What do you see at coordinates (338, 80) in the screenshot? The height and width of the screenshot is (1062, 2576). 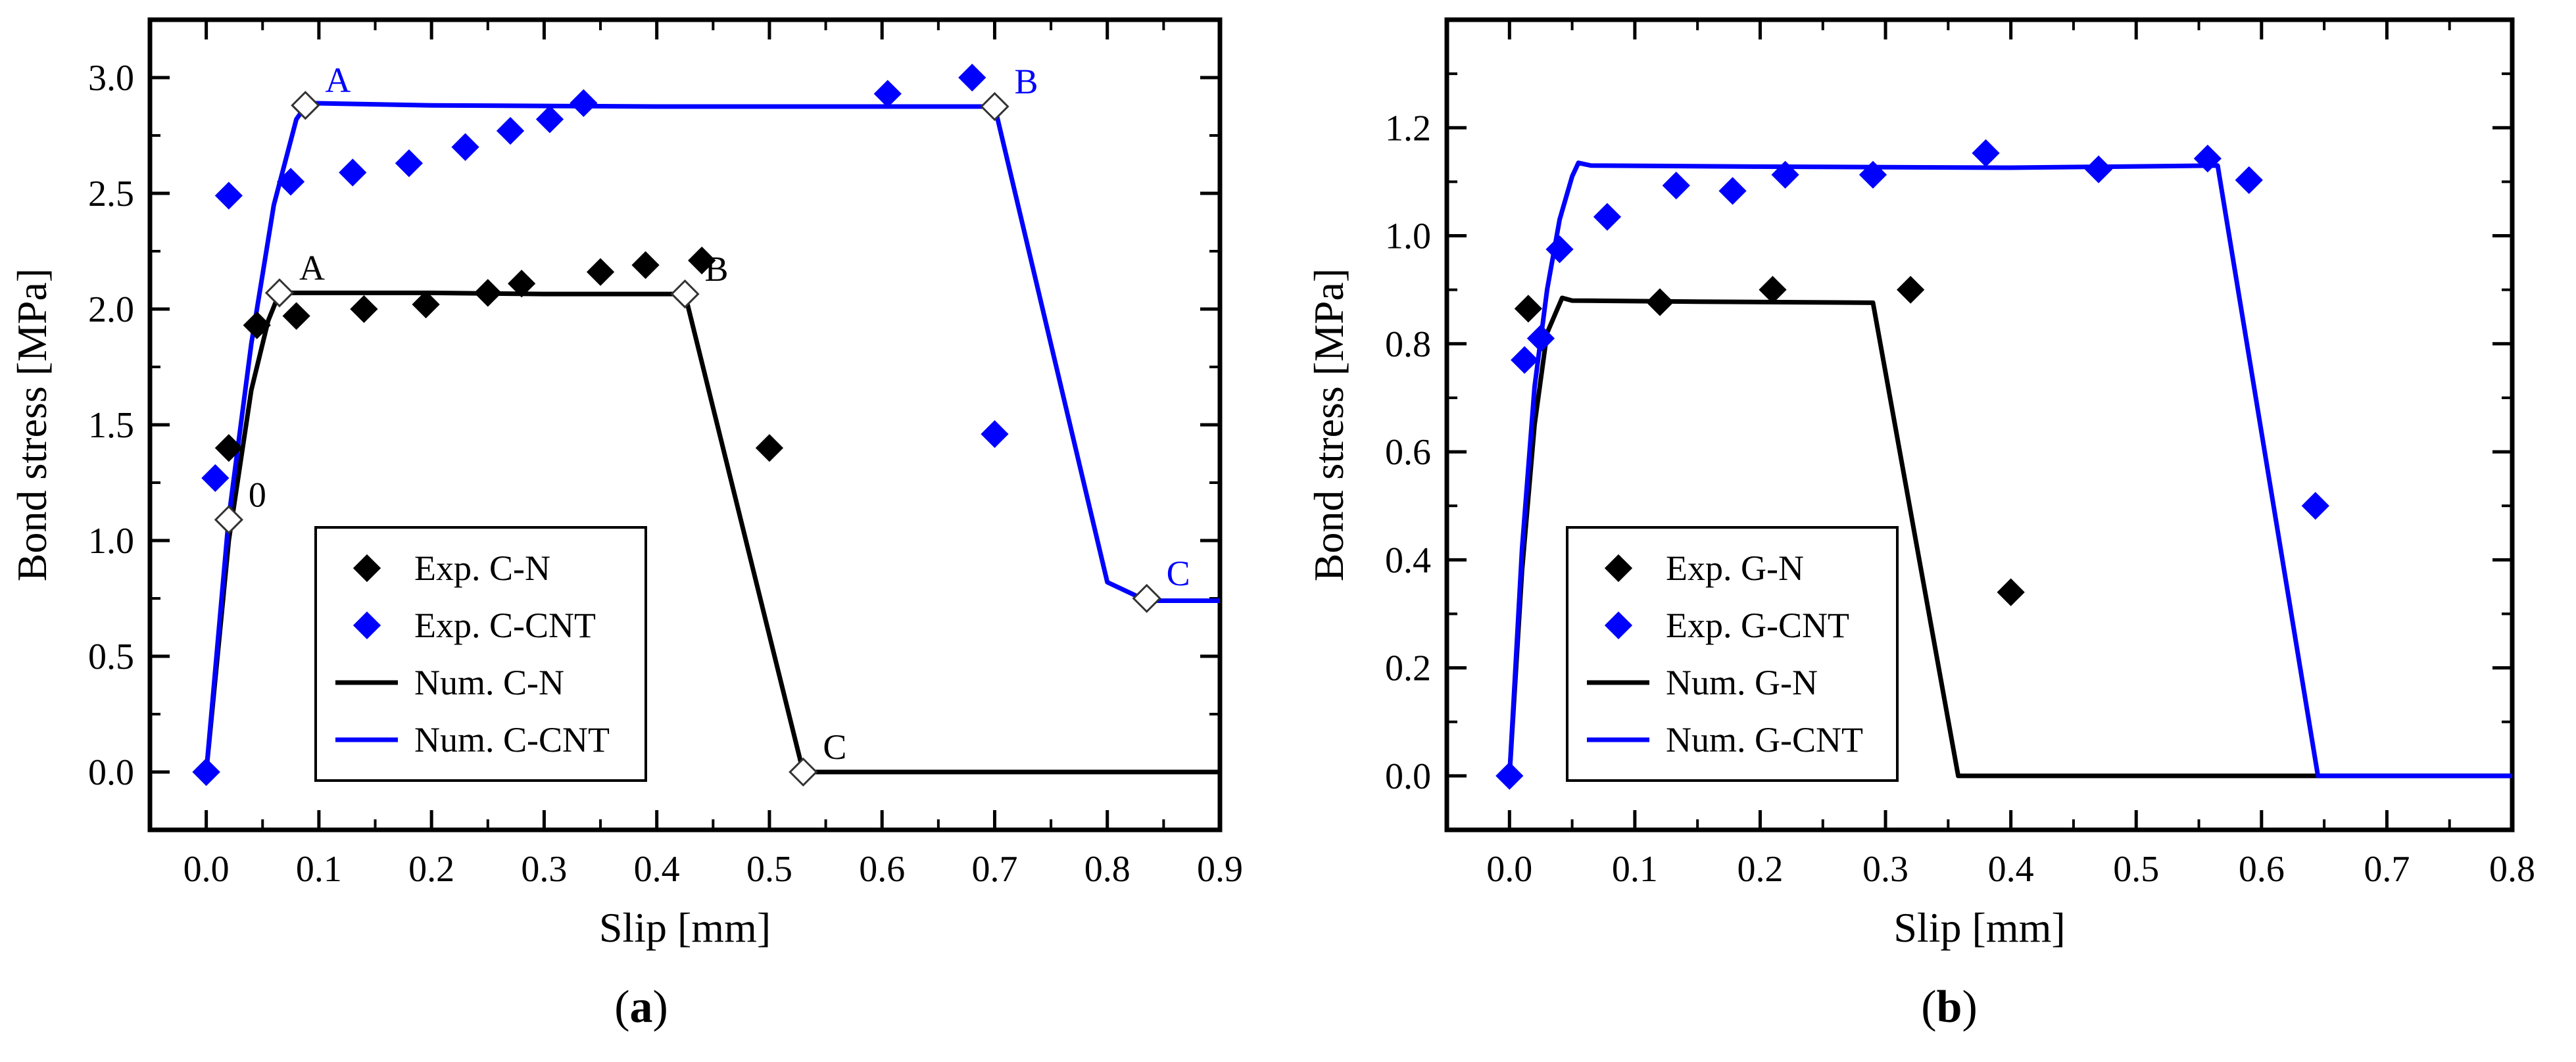 I see `annotation-label: A` at bounding box center [338, 80].